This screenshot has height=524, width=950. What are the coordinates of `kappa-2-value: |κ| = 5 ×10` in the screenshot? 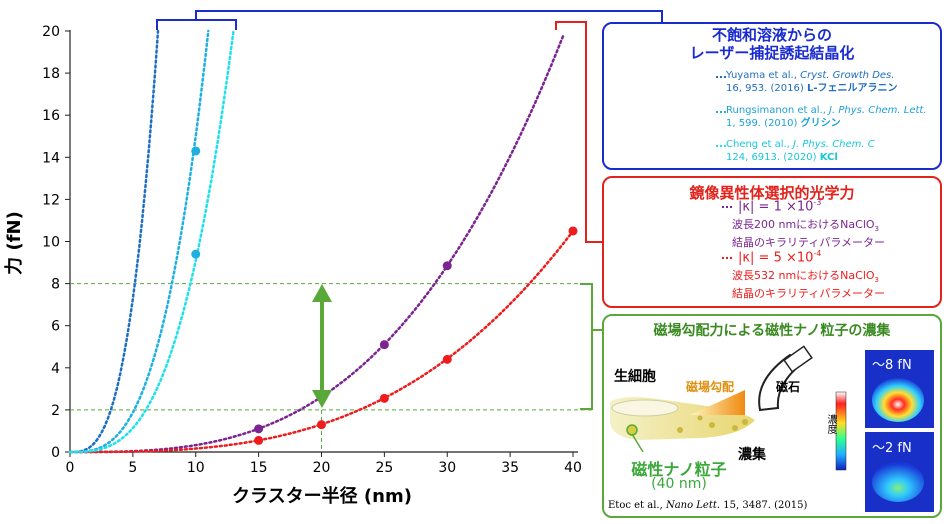 It's located at (776, 258).